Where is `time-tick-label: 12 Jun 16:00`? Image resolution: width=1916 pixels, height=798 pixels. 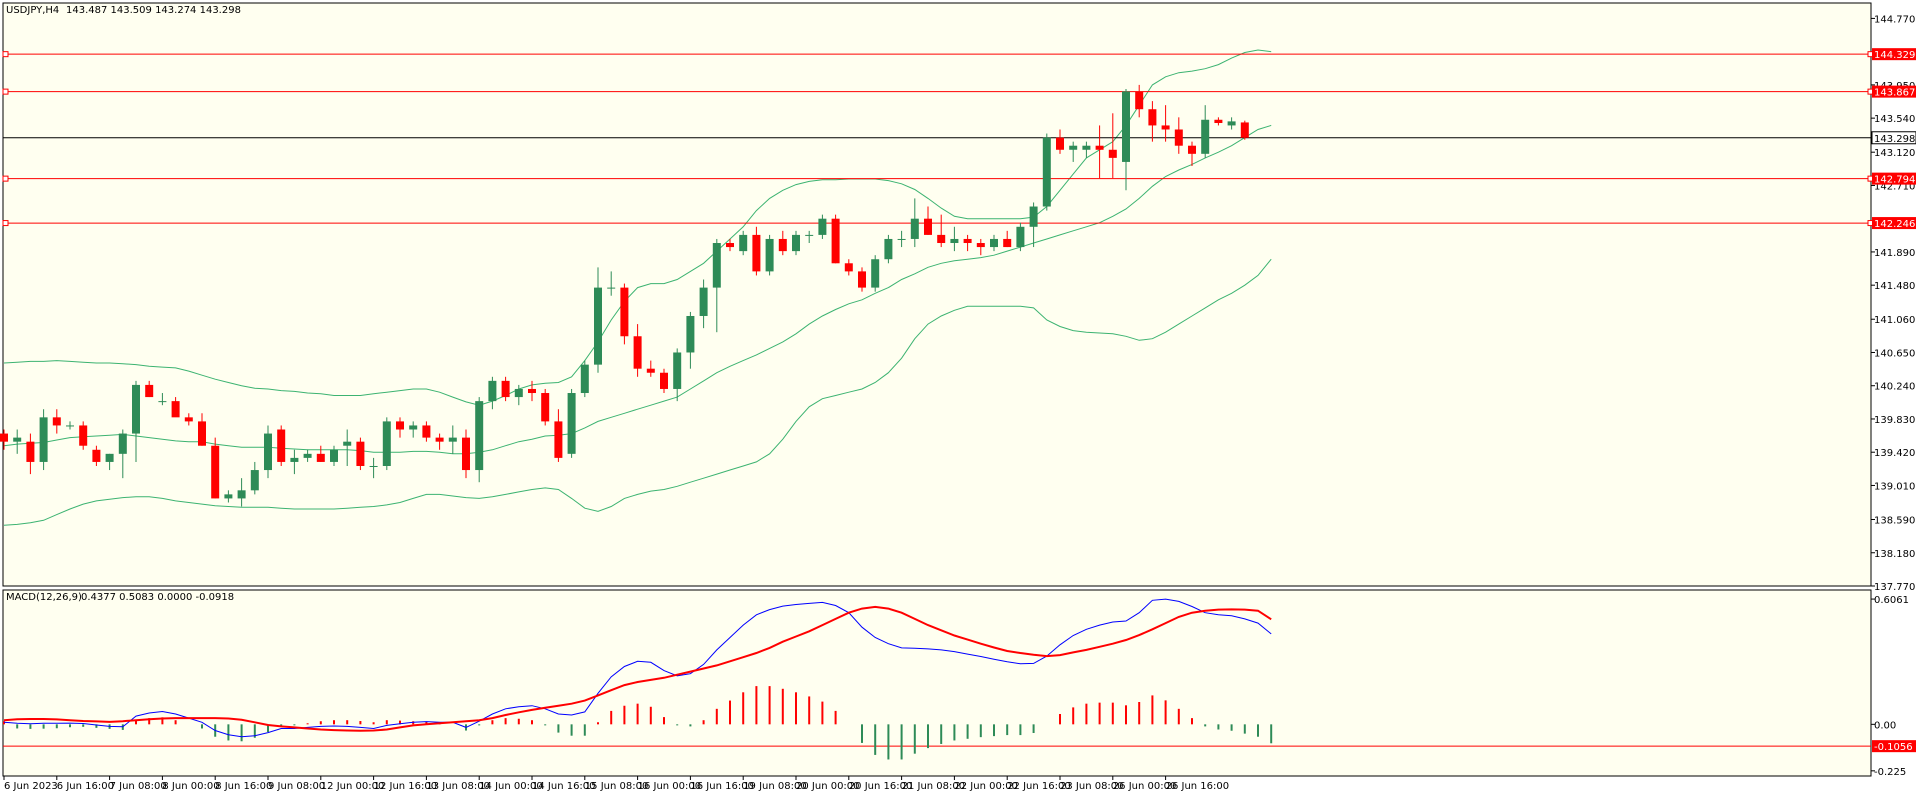 time-tick-label: 12 Jun 16:00 is located at coordinates (406, 786).